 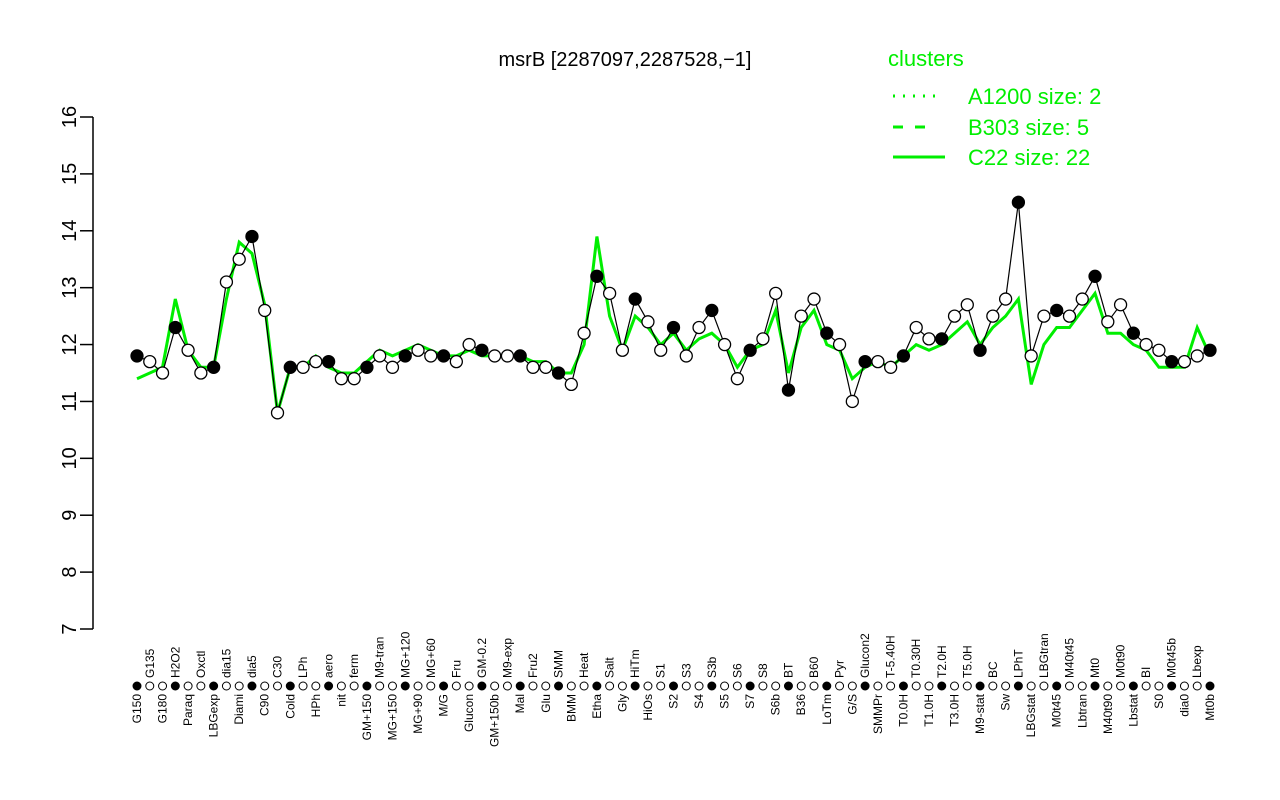 What do you see at coordinates (76, 370) in the screenshot?
I see `y-axis: 7 8 9 10 11 12 13 14 15 16` at bounding box center [76, 370].